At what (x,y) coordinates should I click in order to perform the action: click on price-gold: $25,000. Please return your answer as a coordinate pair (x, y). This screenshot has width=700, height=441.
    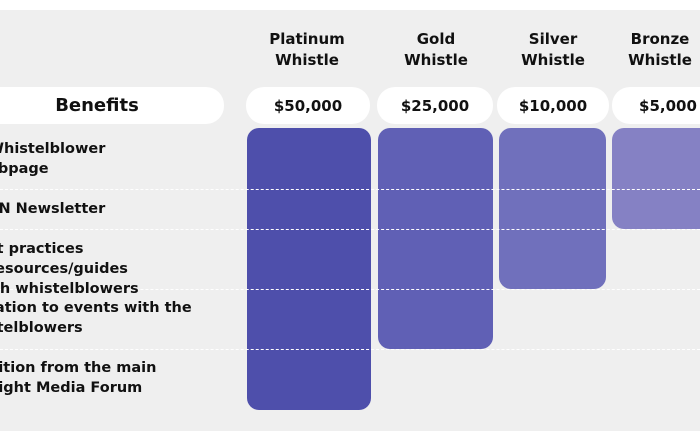
    Looking at the image, I should click on (435, 105).